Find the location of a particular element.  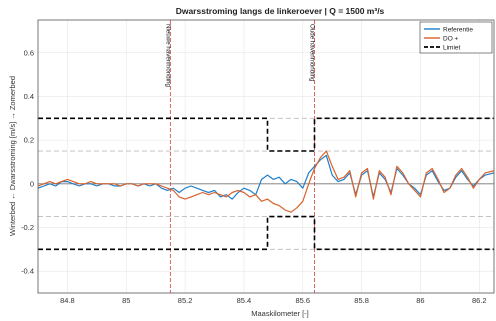

legend-label: DO + is located at coordinates (451, 38).